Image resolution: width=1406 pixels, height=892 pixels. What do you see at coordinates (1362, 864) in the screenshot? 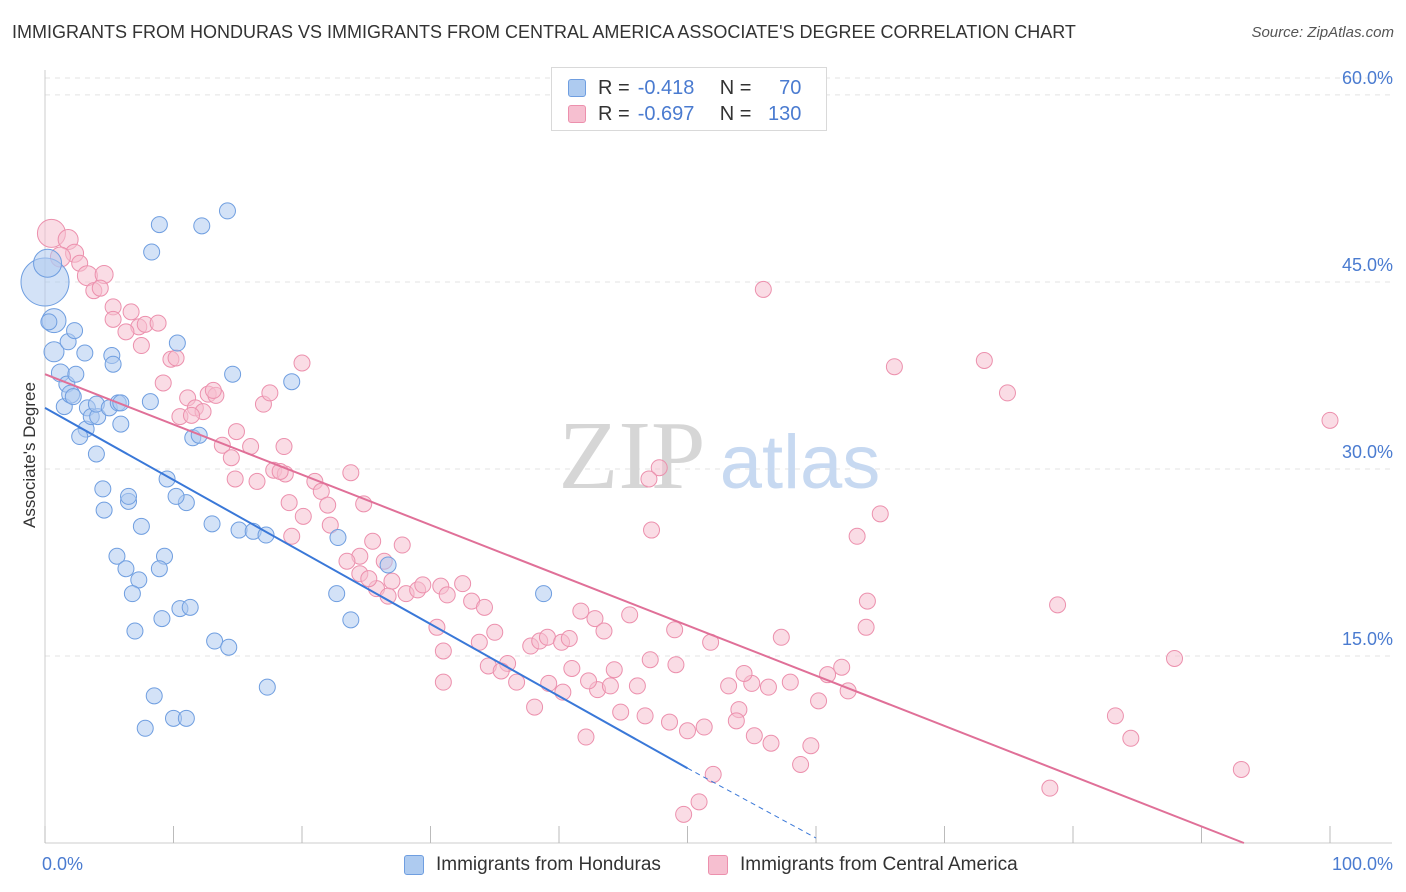
I see `x-tick-label: 100.0%` at bounding box center [1362, 864].